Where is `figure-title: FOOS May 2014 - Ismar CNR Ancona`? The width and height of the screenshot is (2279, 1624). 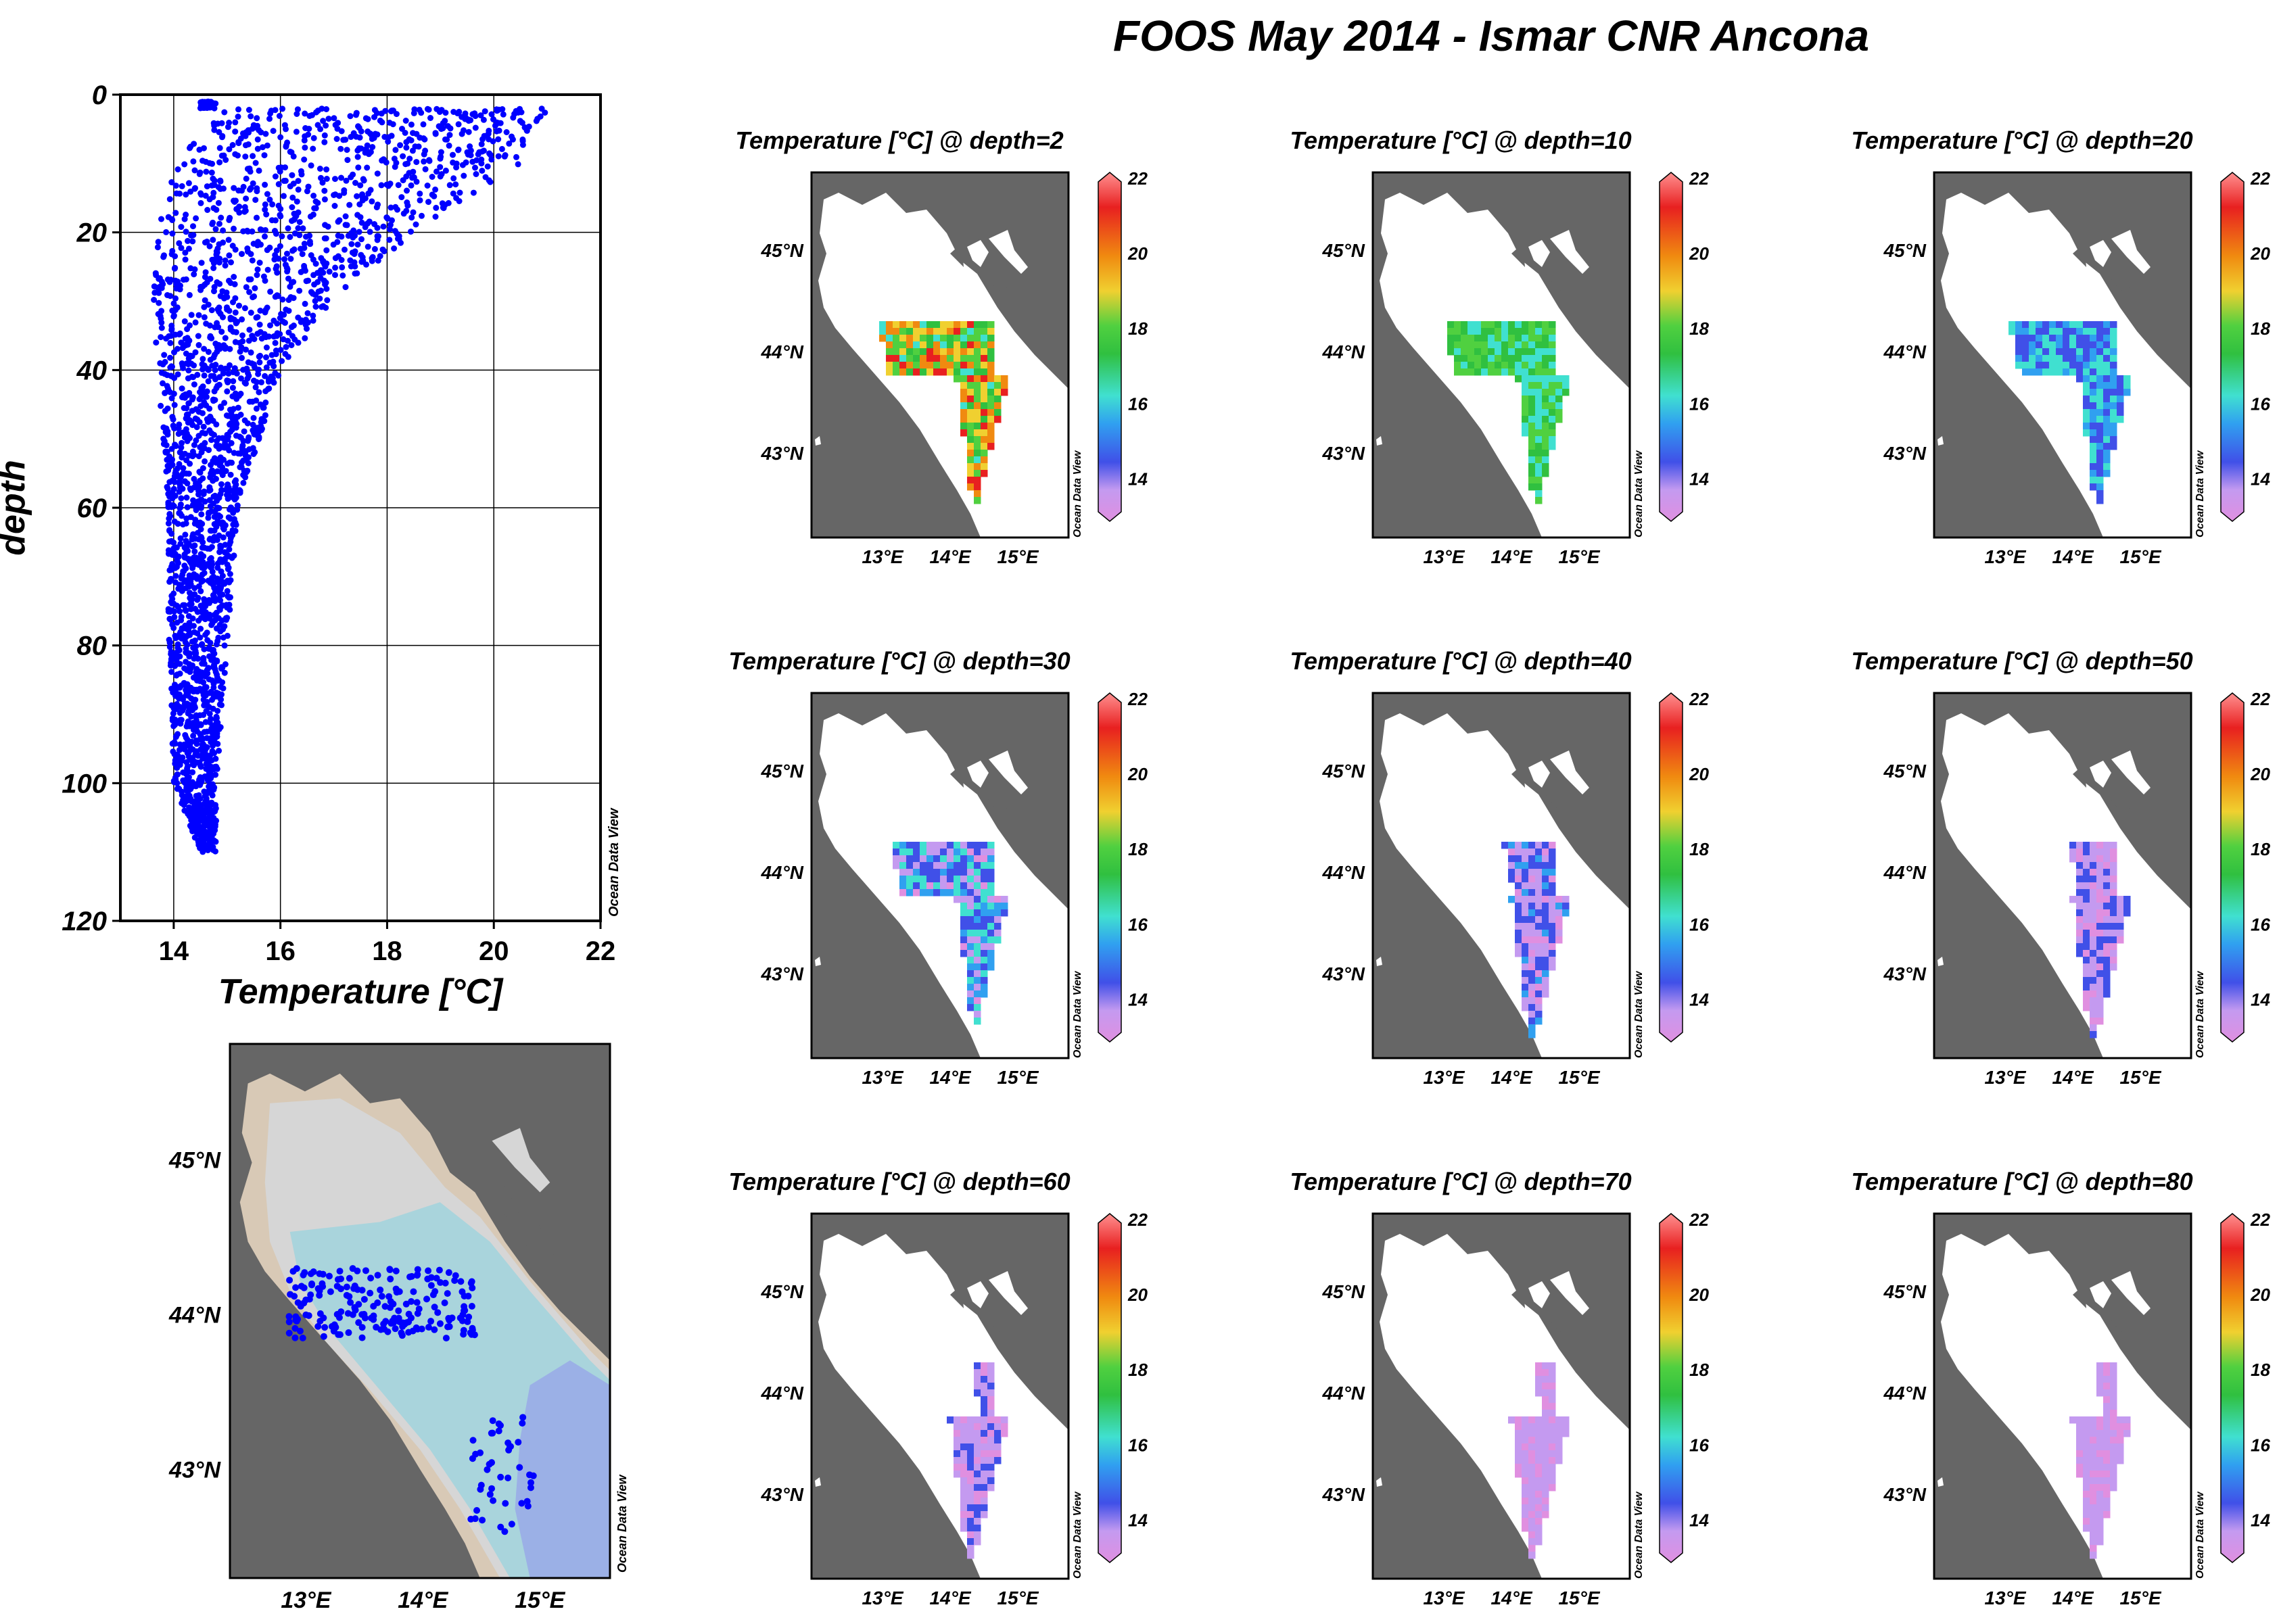 figure-title: FOOS May 2014 - Ismar CNR Ancona is located at coordinates (1491, 35).